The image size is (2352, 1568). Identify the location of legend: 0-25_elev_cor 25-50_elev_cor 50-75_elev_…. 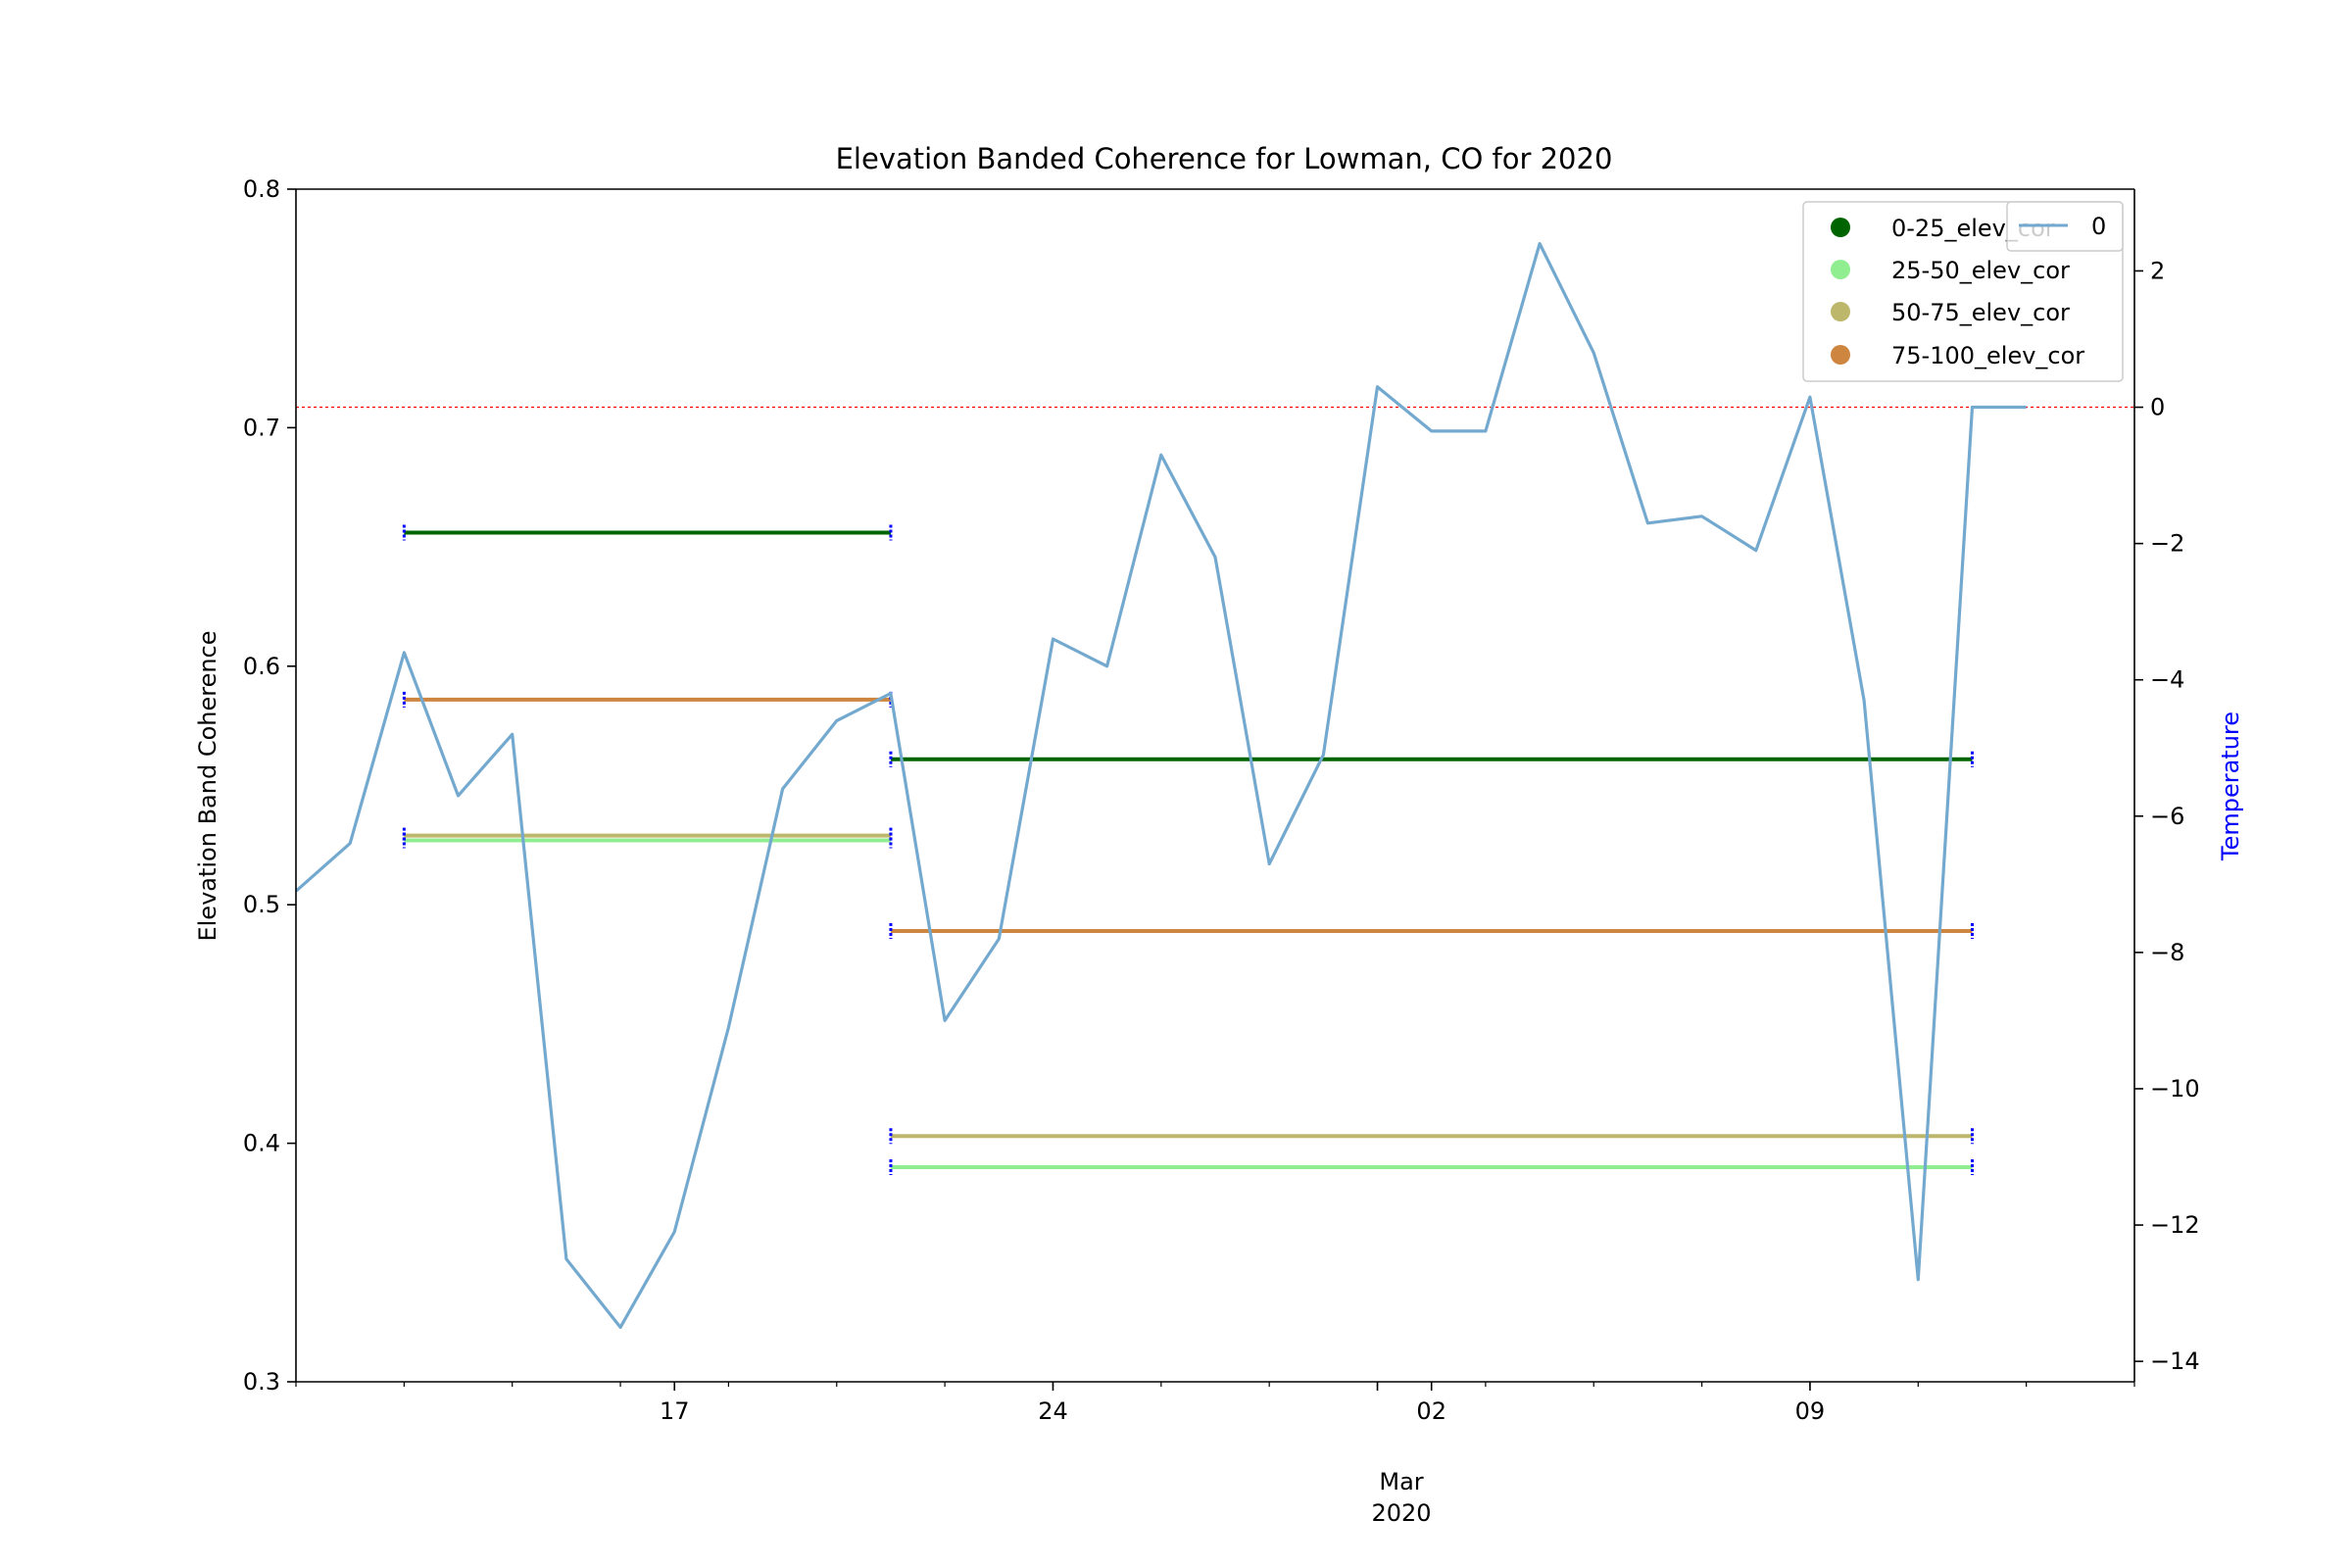
(1963, 291).